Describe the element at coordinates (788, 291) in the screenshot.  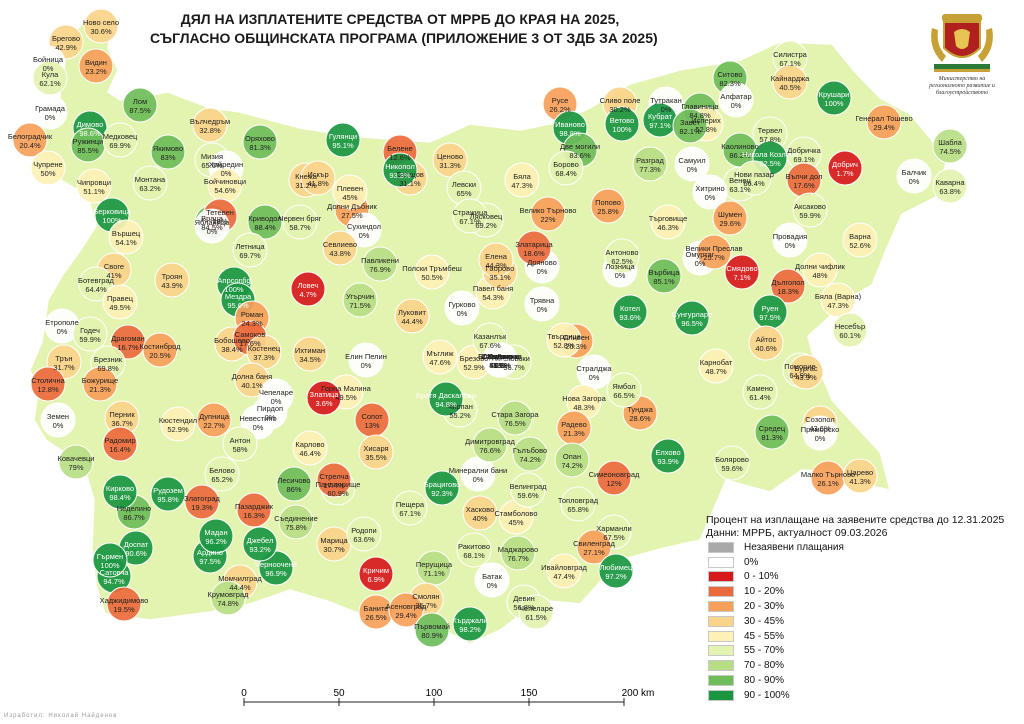
I see `municipality-value: 18.3%` at that location.